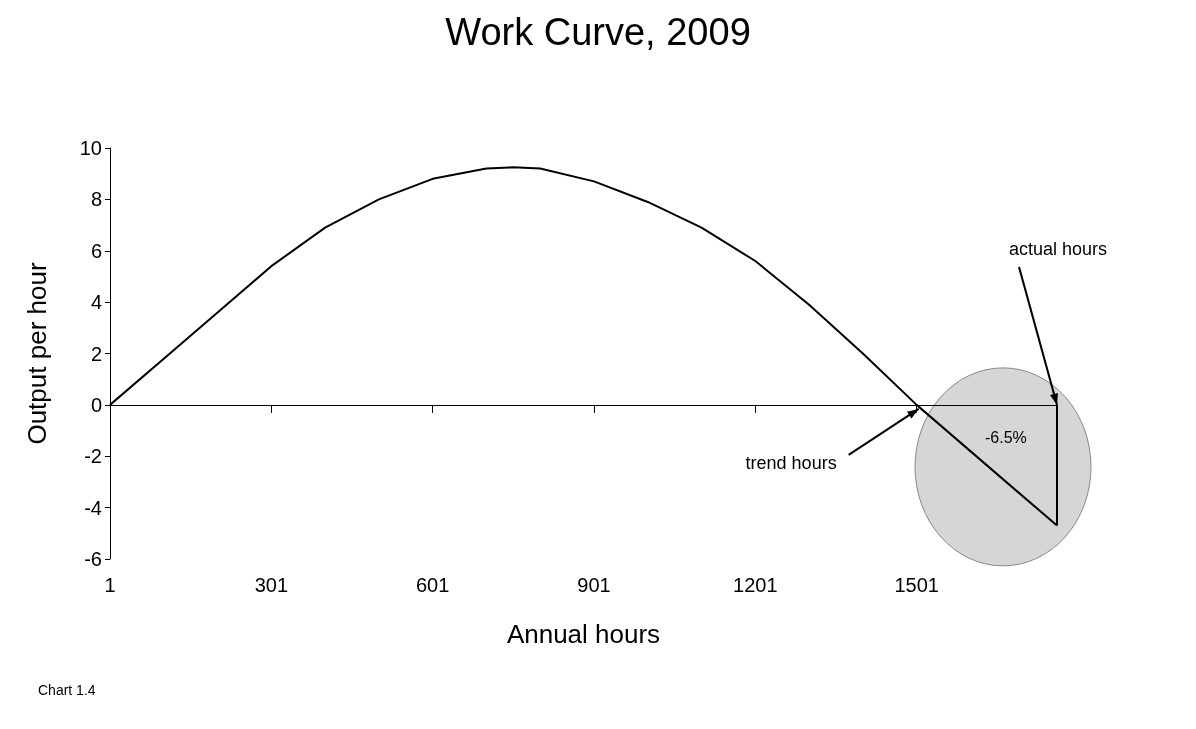 The width and height of the screenshot is (1196, 729). Describe the element at coordinates (67, 690) in the screenshot. I see `caption: Chart 1.4` at that location.